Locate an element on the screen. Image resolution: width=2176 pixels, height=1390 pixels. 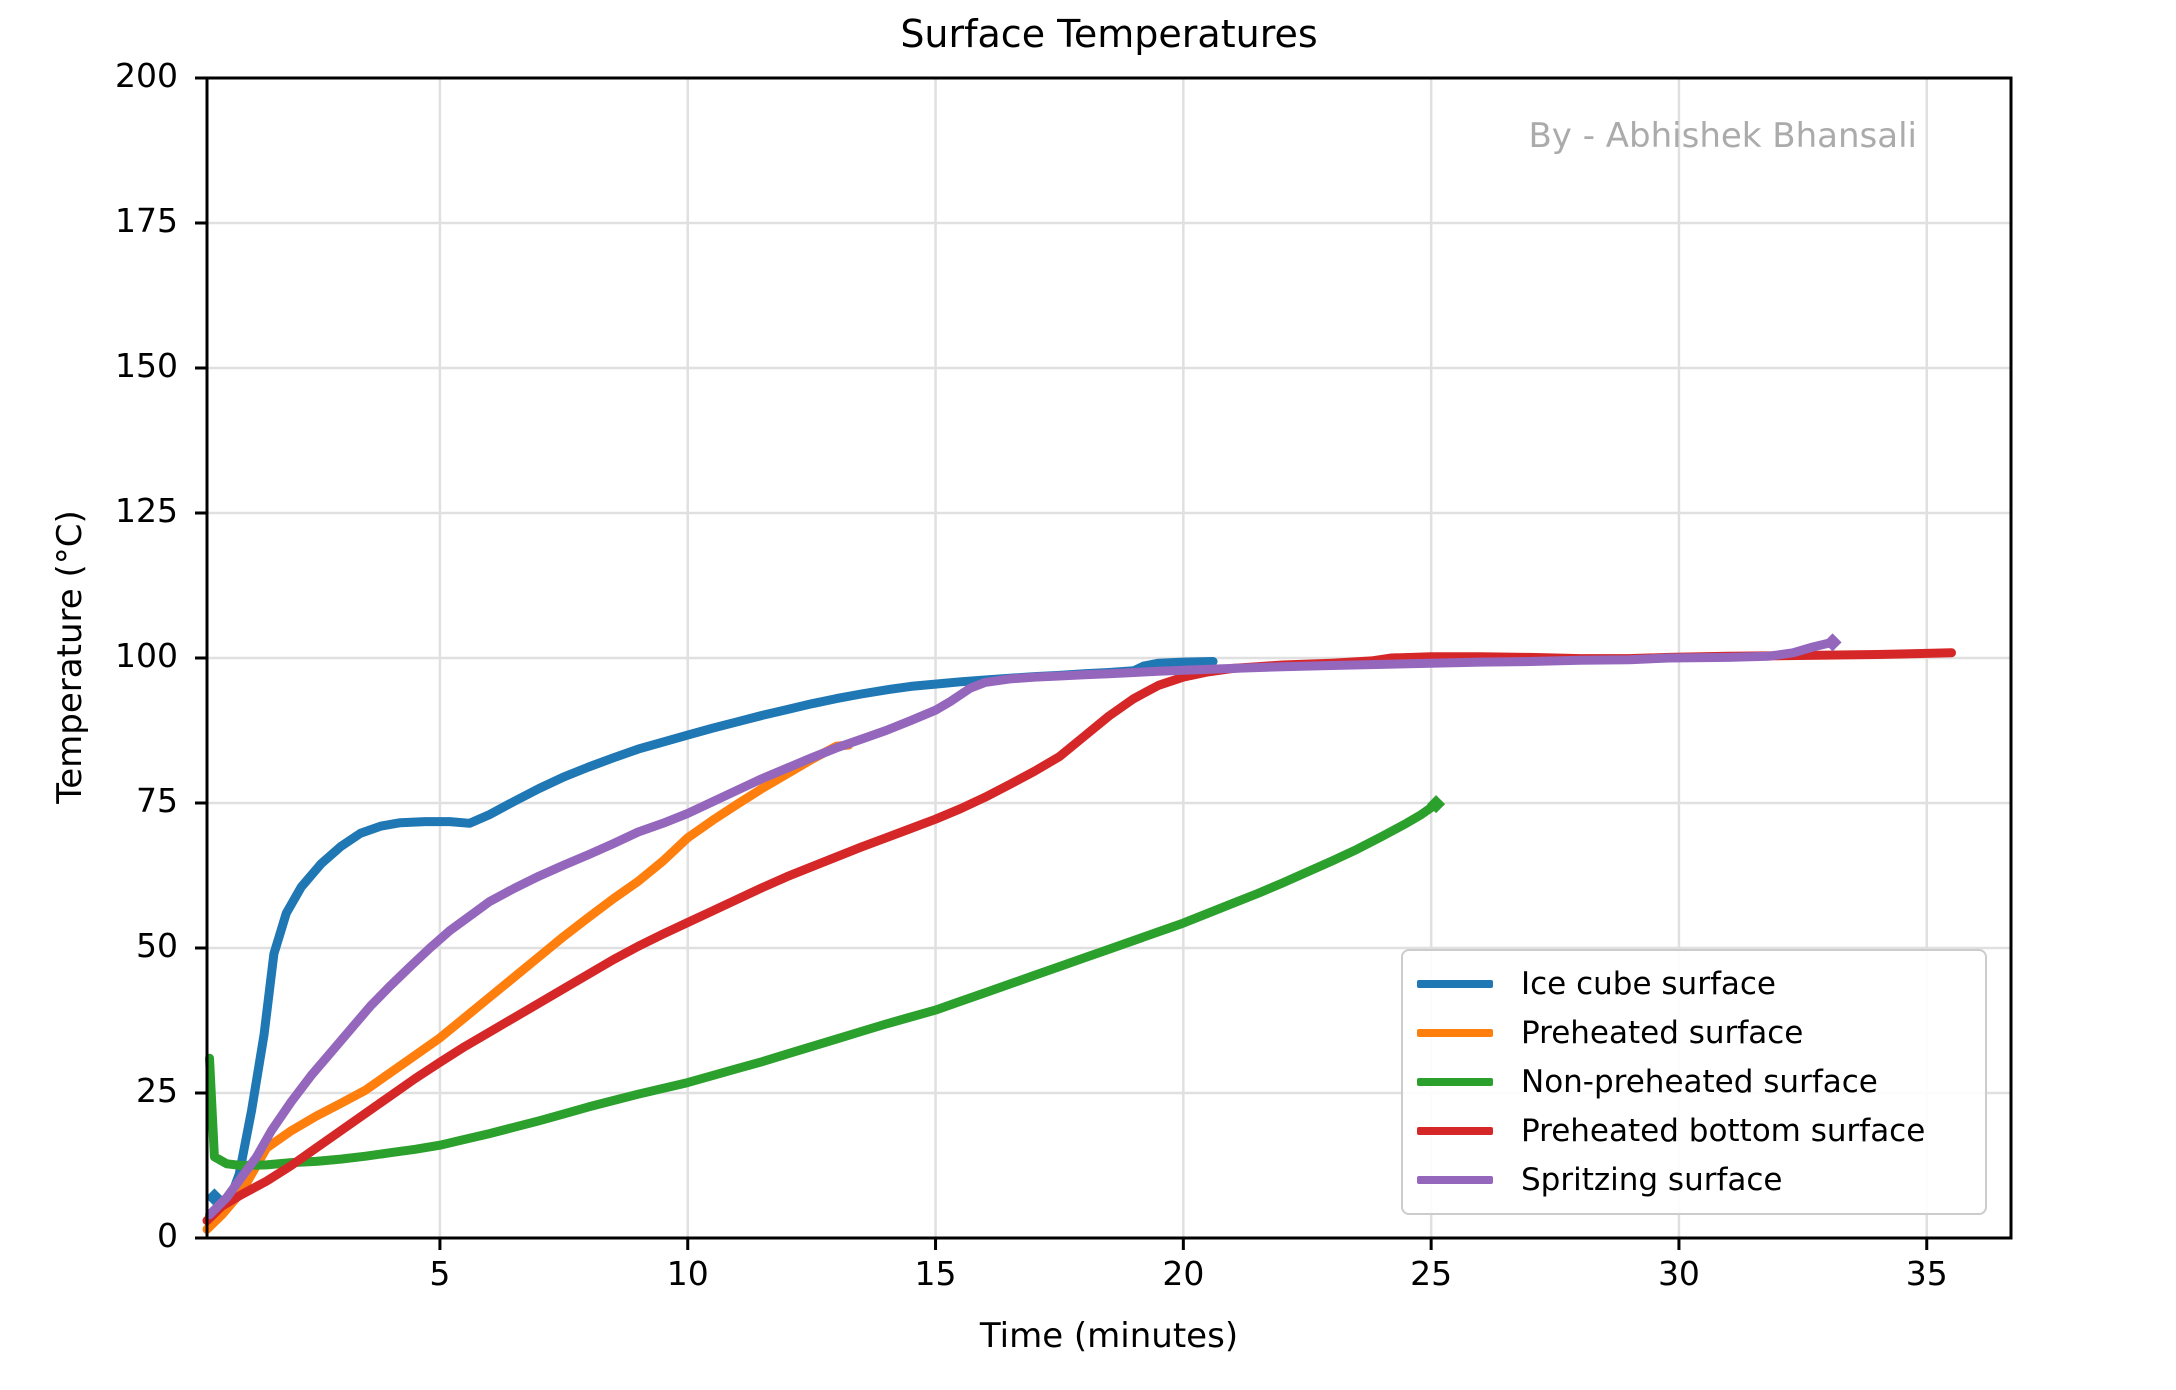
x-tick-label-15: 15 is located at coordinates (935, 1273).